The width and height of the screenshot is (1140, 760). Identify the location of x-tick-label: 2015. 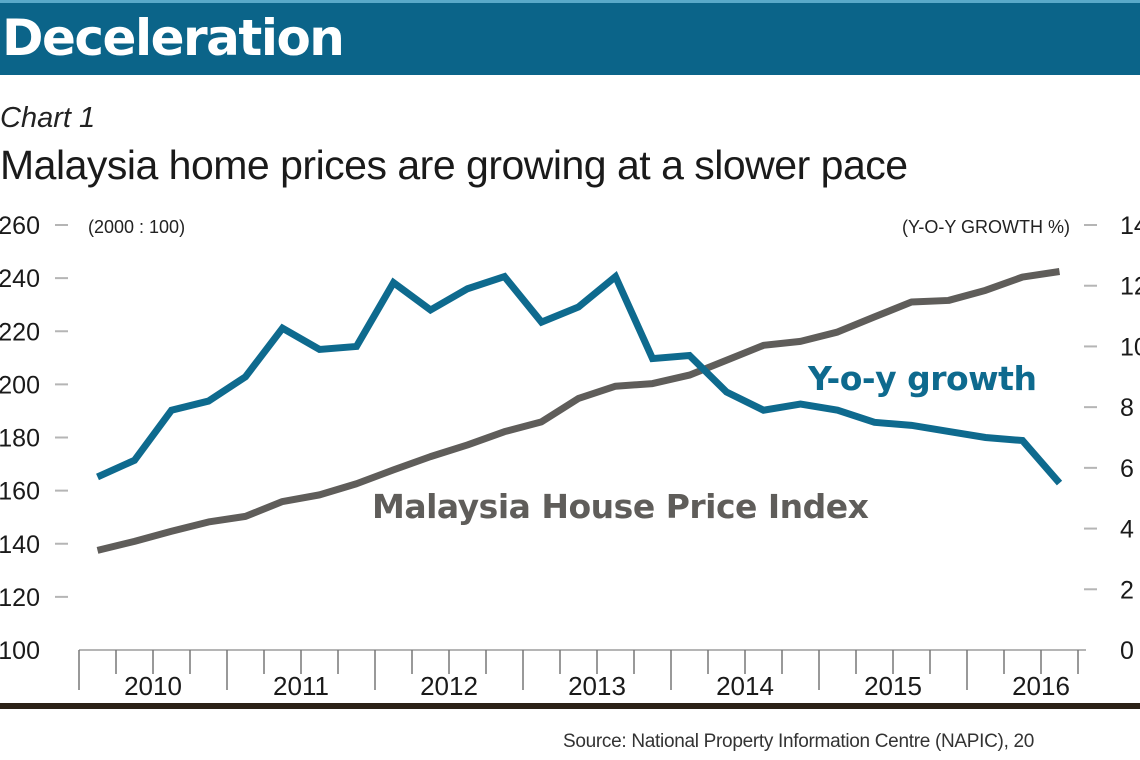
(893, 686).